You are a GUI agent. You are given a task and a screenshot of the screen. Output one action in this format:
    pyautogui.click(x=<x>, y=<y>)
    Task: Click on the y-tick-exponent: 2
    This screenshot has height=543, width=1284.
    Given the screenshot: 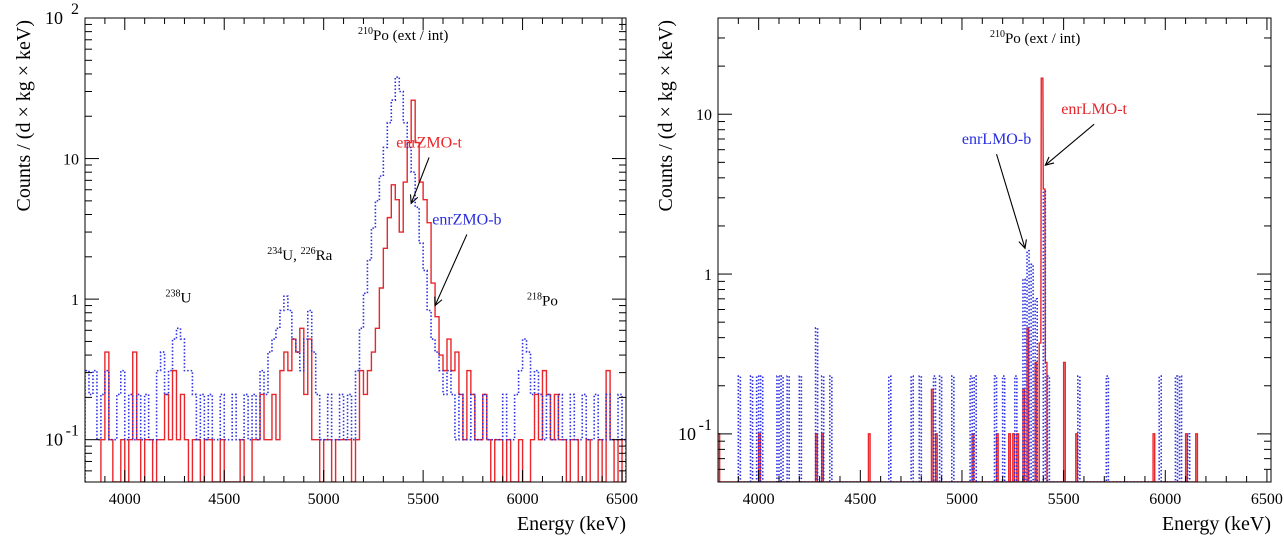 What is the action you would take?
    pyautogui.click(x=75, y=9)
    